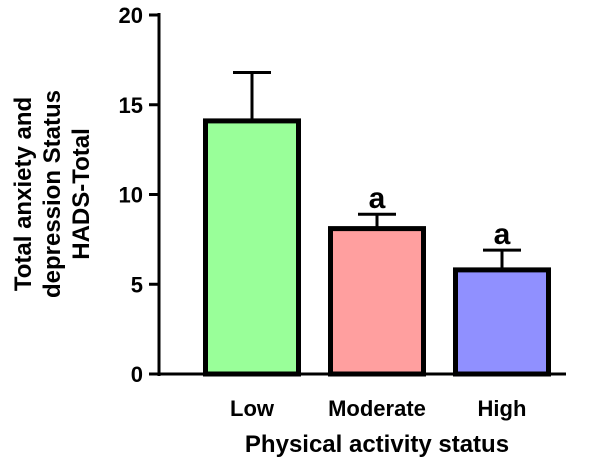 This screenshot has height=466, width=590. I want to click on y-tick-label: 0, so click(137, 374).